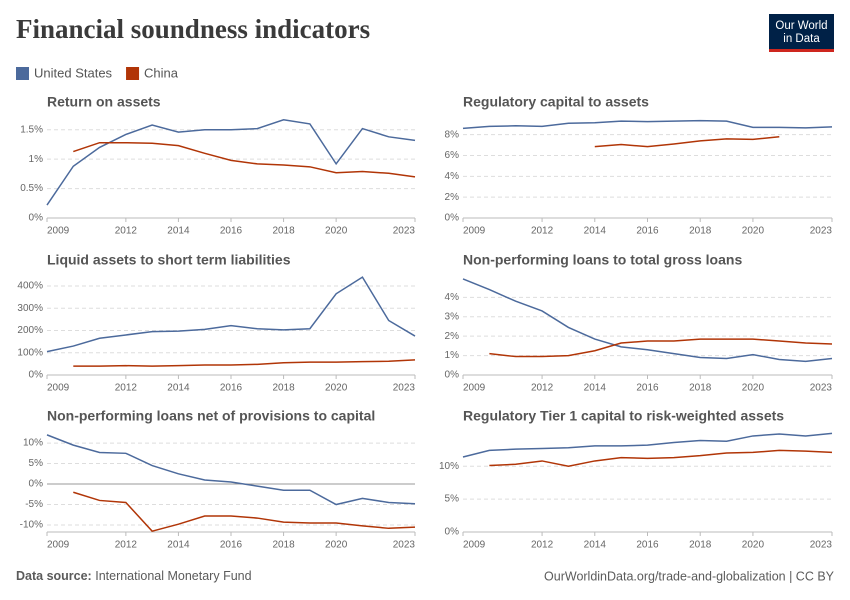 This screenshot has width=850, height=600. What do you see at coordinates (193, 29) in the screenshot?
I see `page-title: Financial soundness indicators` at bounding box center [193, 29].